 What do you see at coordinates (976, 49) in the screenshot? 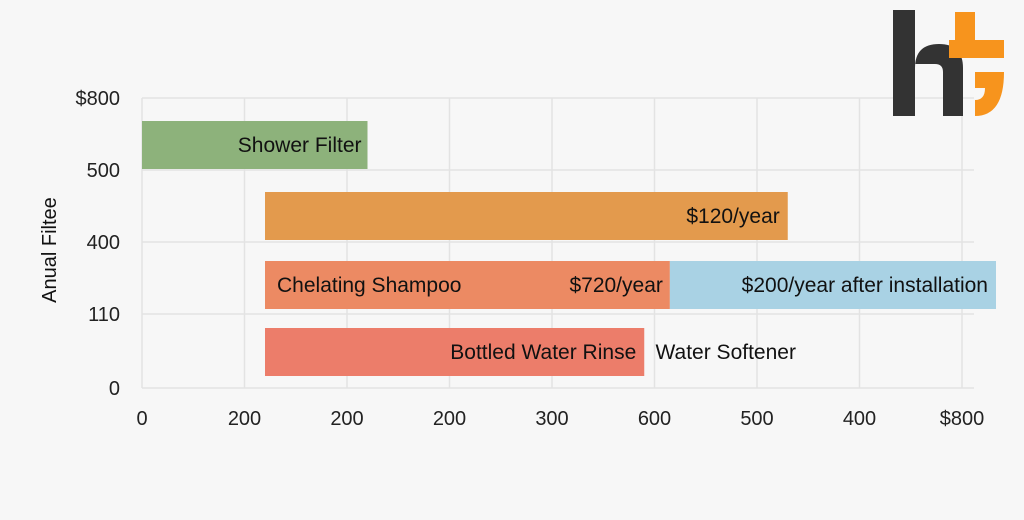
I see `logo-cross-horizontal` at bounding box center [976, 49].